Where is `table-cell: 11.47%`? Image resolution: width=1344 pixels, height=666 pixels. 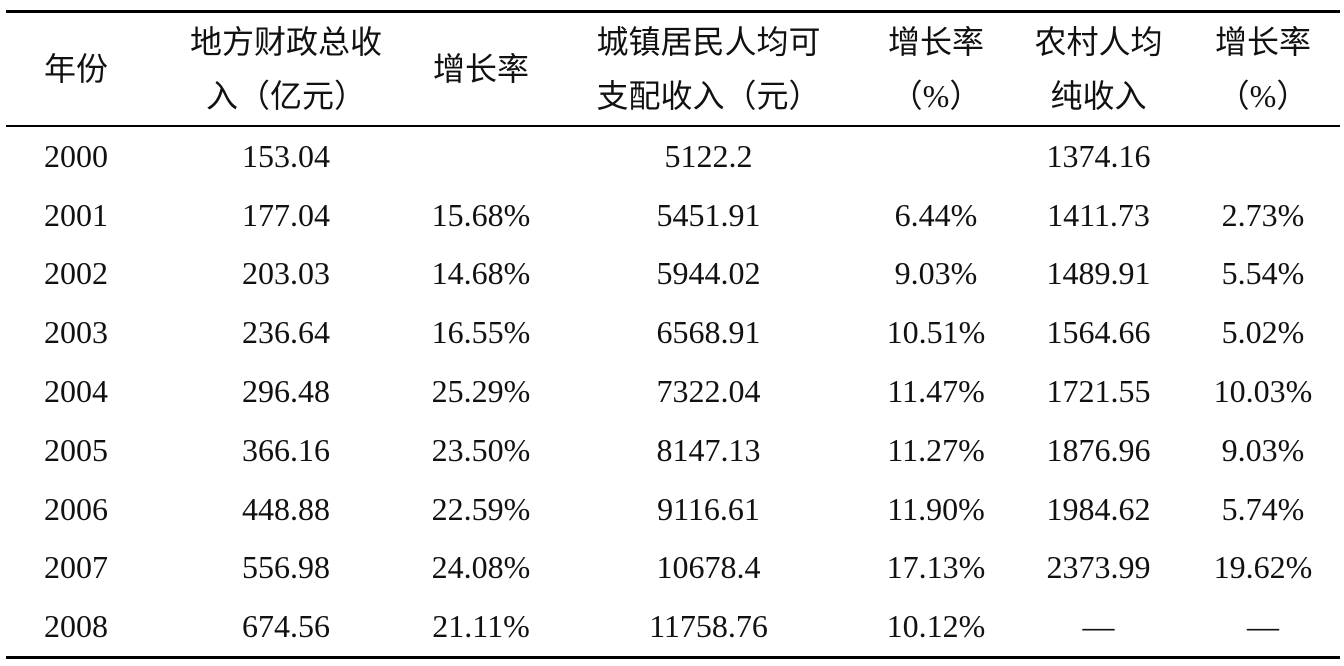 table-cell: 11.47% is located at coordinates (936, 391).